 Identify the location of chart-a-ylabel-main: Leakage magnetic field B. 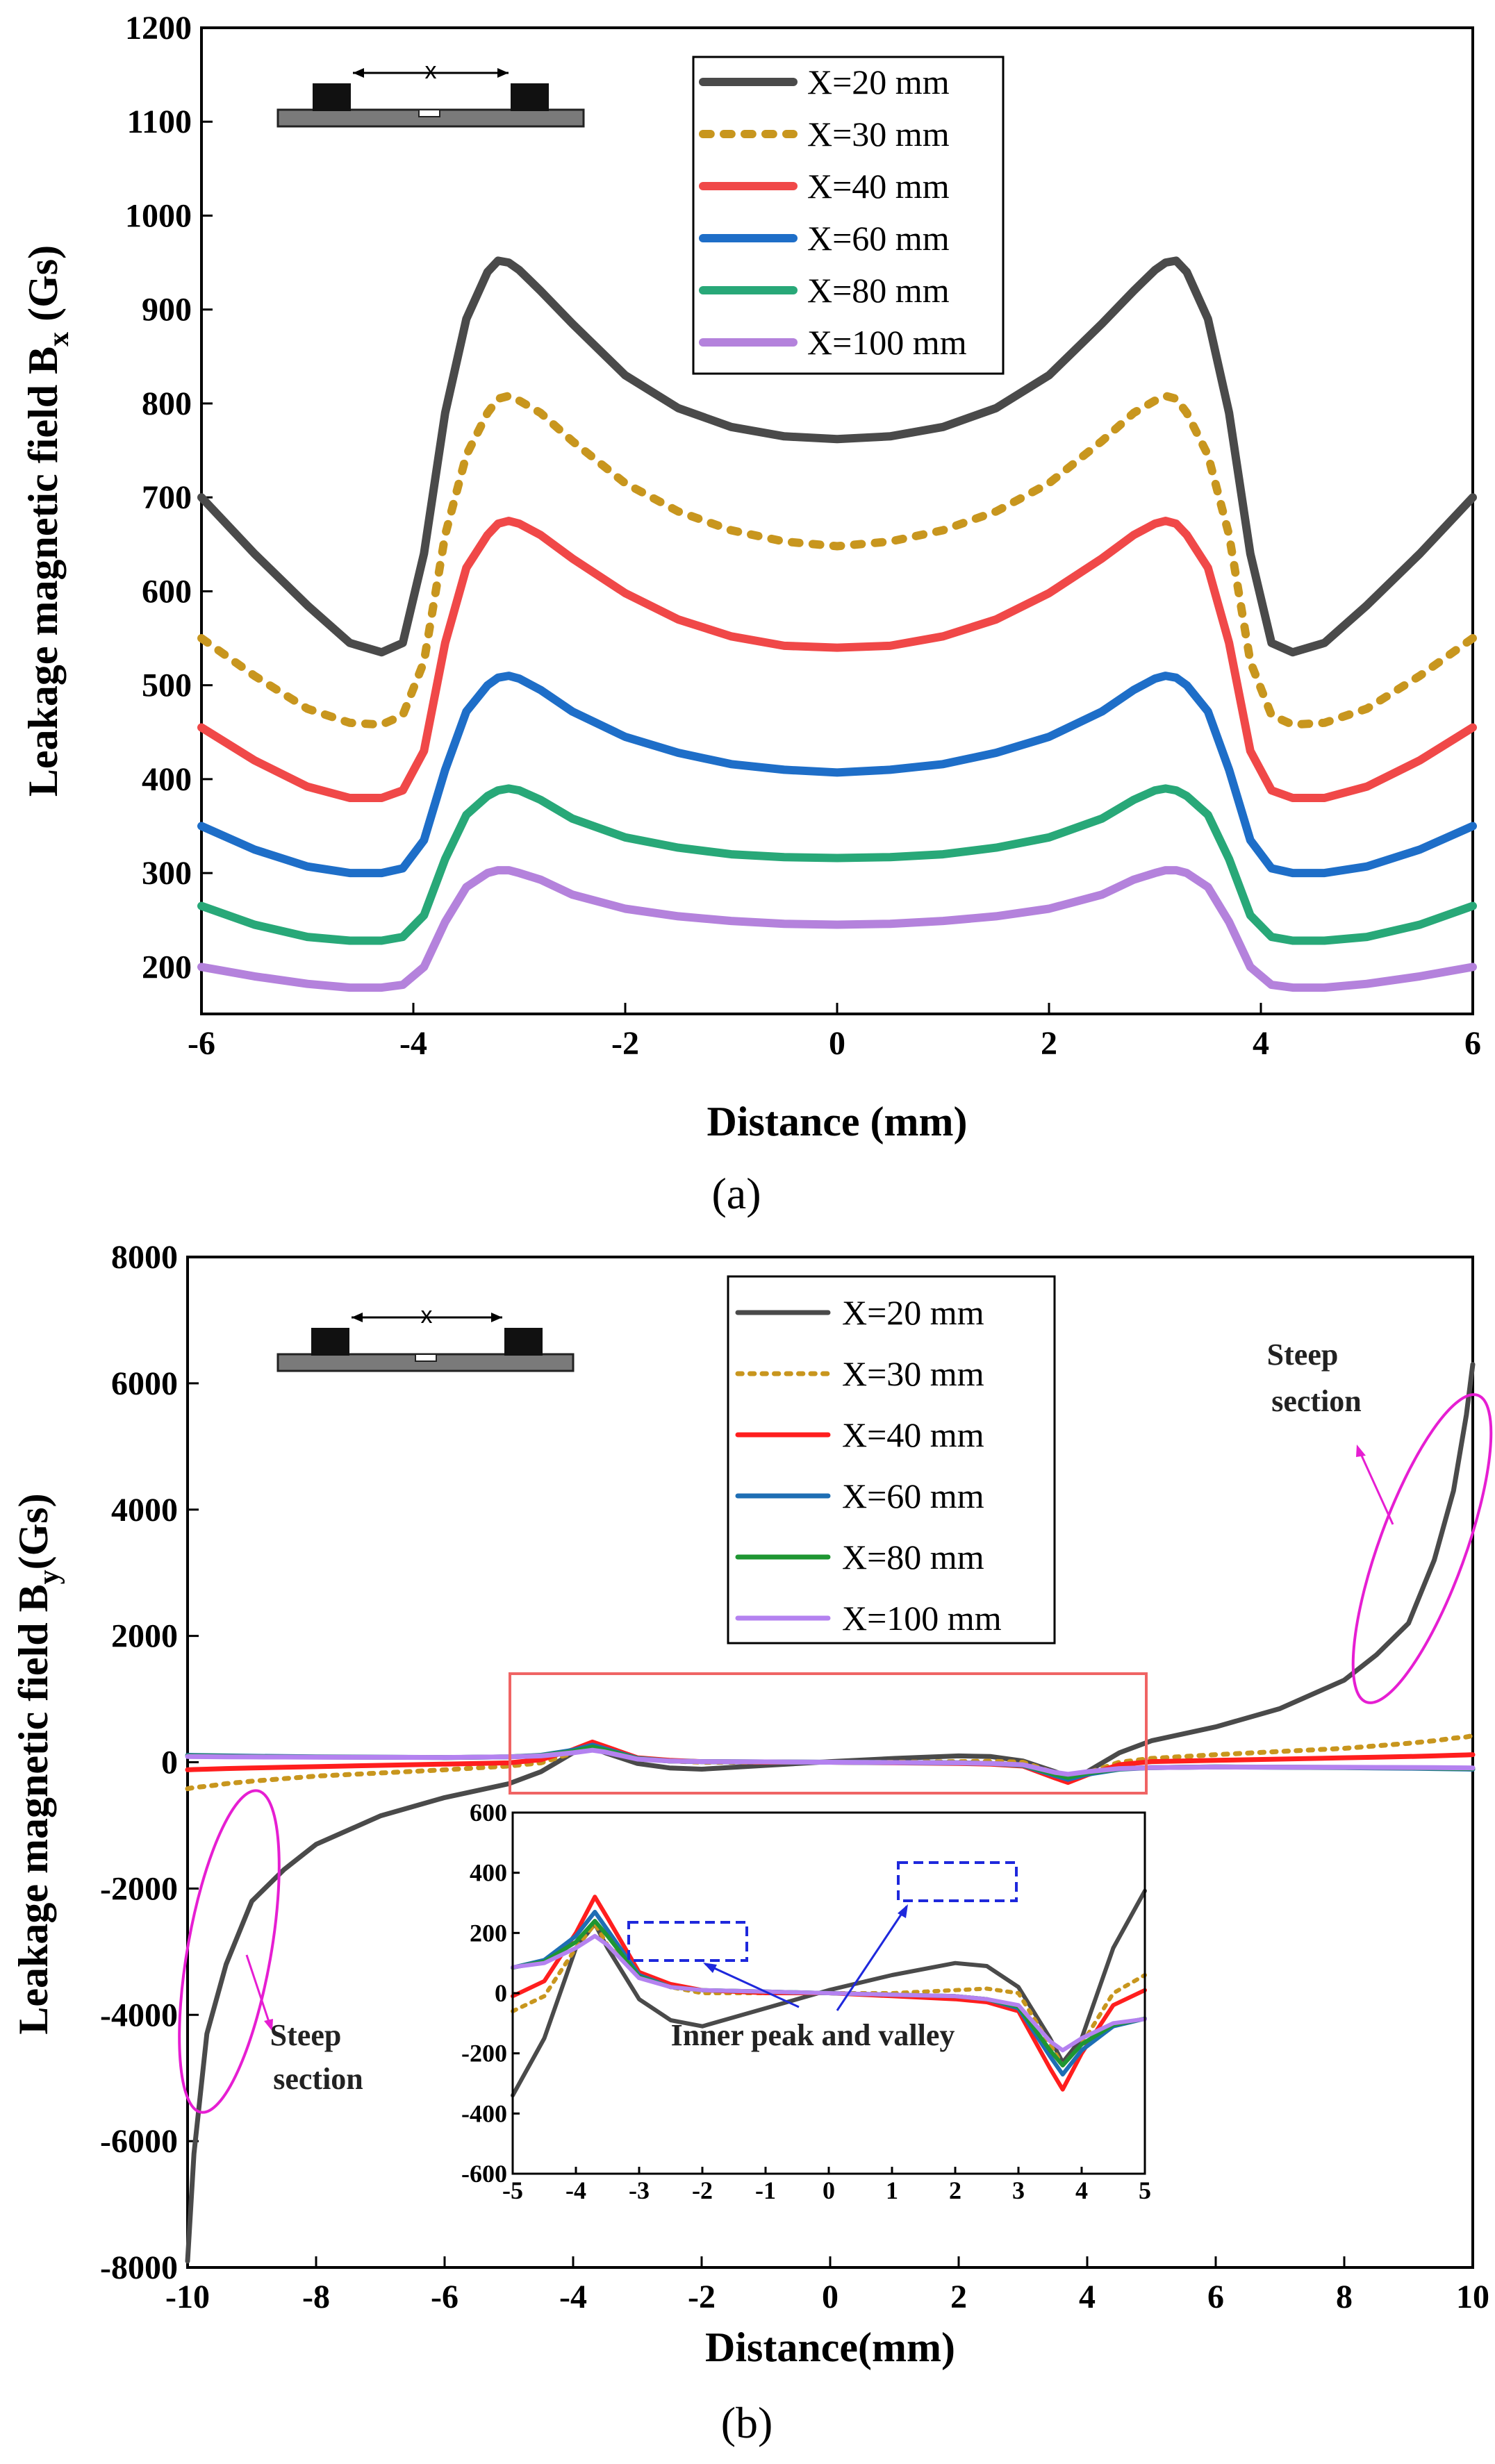
(43, 572).